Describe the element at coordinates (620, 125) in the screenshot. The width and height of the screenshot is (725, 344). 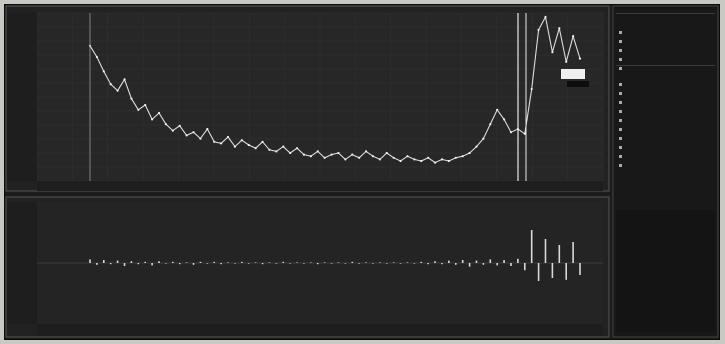
I see `panel-section-2-rows` at that location.